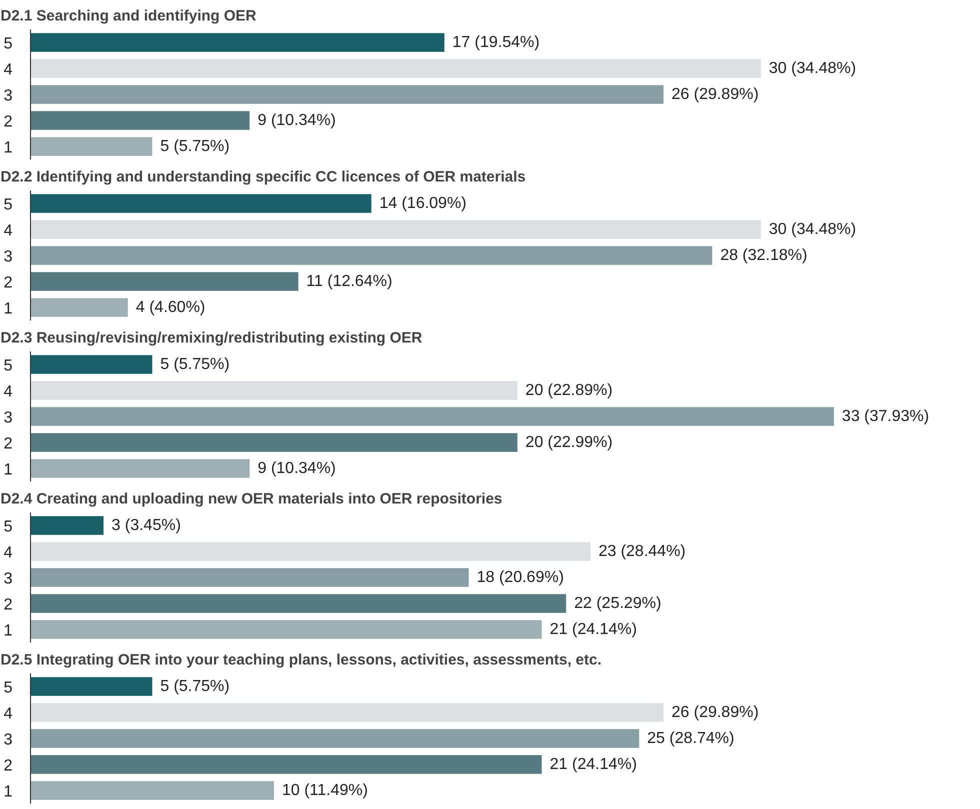  Describe the element at coordinates (301, 660) in the screenshot. I see `chart-title: D2.5 Integrating OER into your teaching plans, lessons, activities, assessments, etc.` at that location.